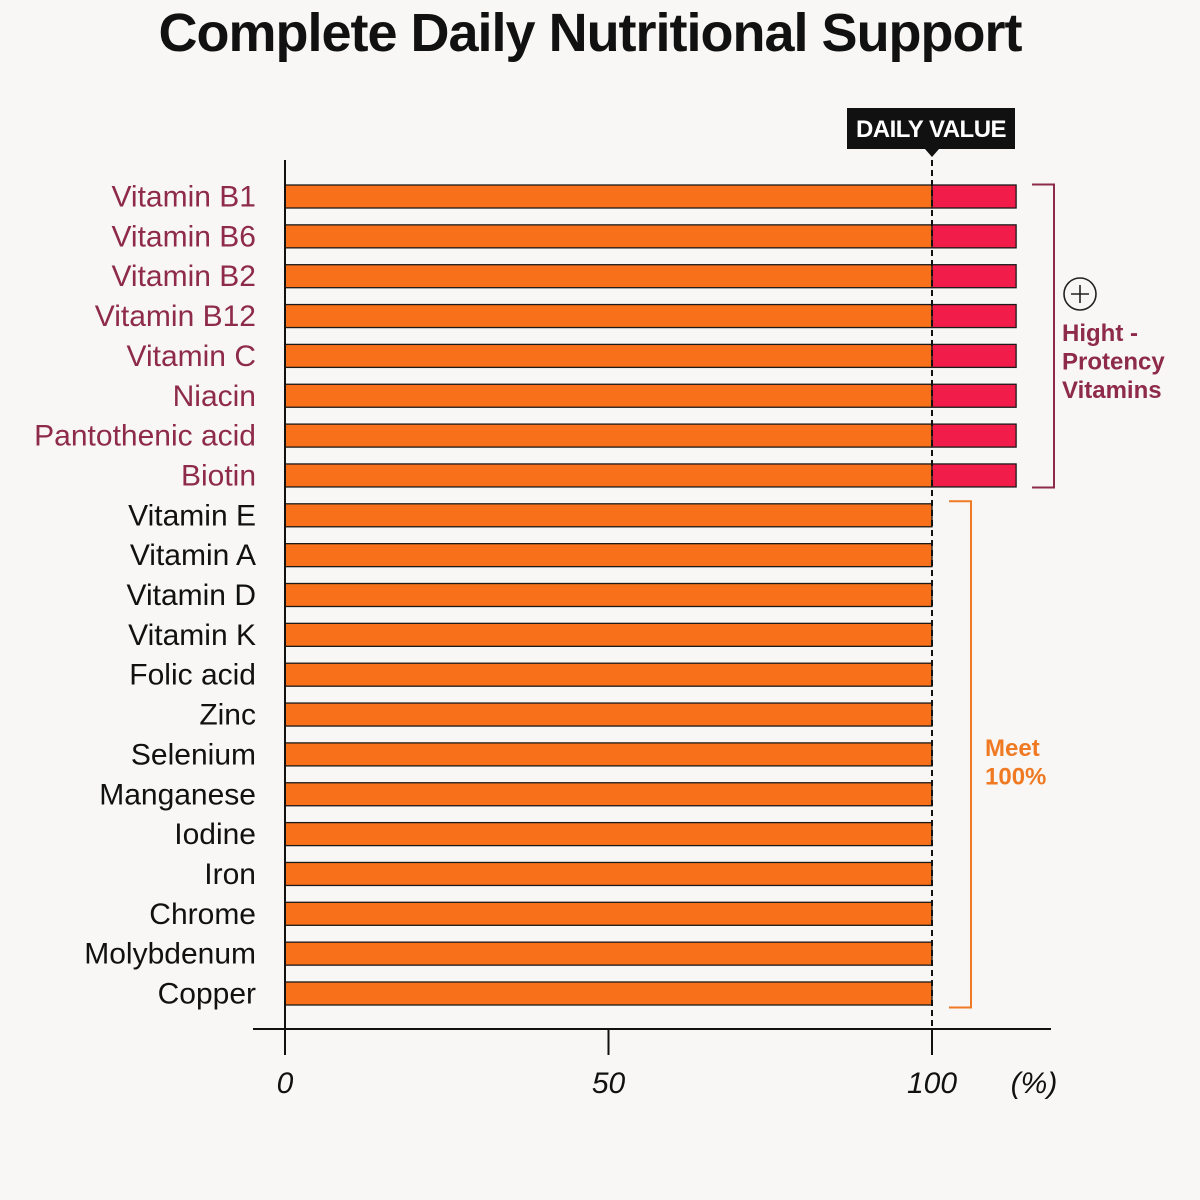 This screenshot has width=1200, height=1200. I want to click on category-label: Manganese, so click(177, 794).